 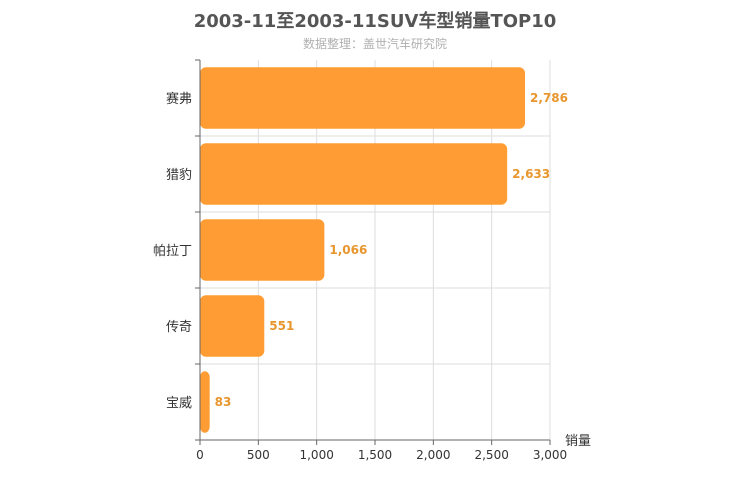 What do you see at coordinates (348, 250) in the screenshot?
I see `data-label: 1,066` at bounding box center [348, 250].